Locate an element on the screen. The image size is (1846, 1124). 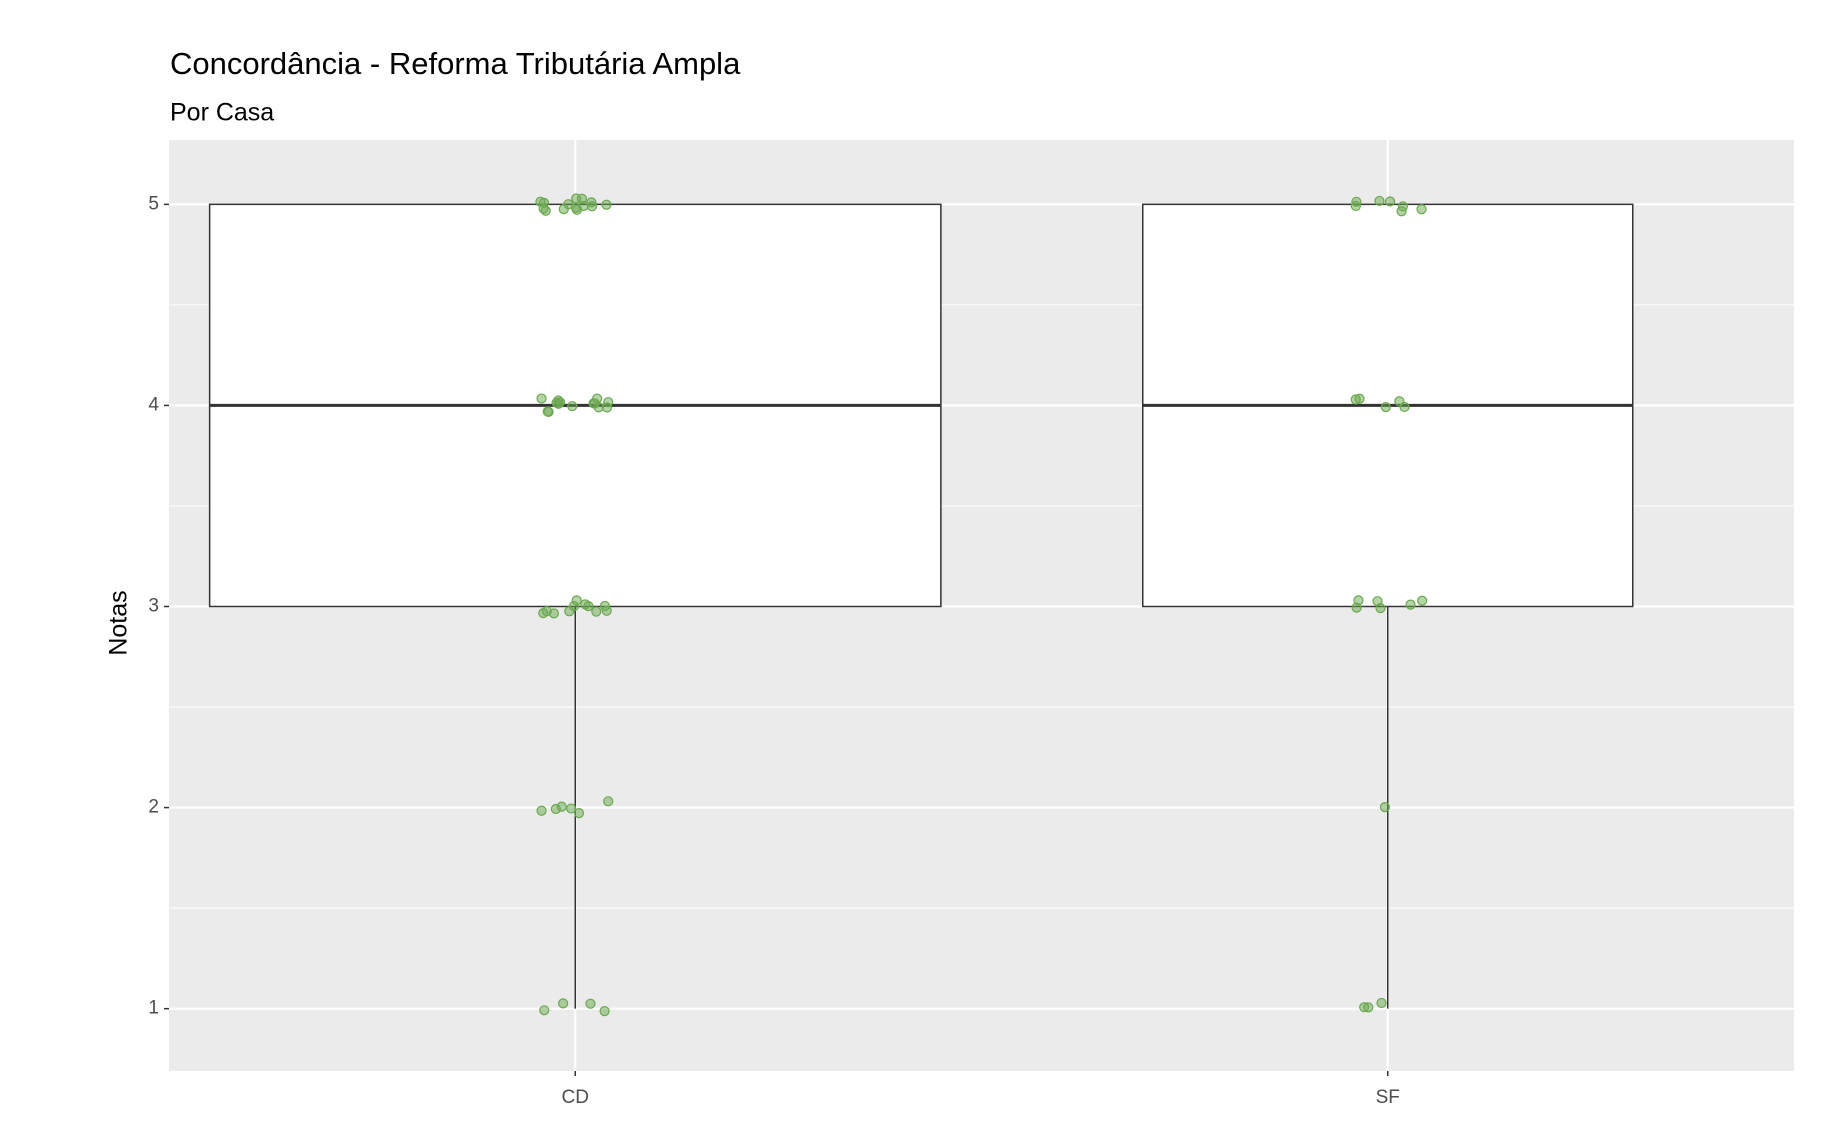
x-tick-label: CD is located at coordinates (575, 1097).